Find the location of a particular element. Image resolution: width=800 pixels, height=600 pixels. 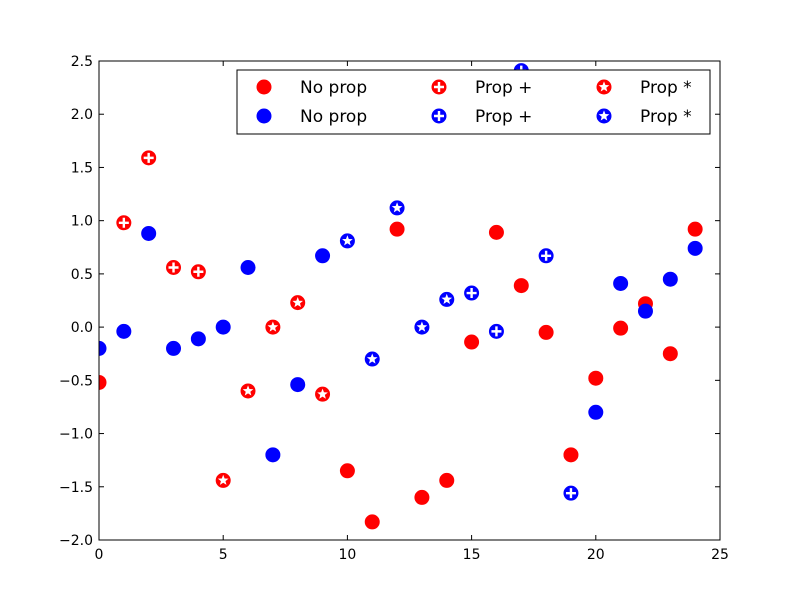

legend-box is located at coordinates (473, 102).